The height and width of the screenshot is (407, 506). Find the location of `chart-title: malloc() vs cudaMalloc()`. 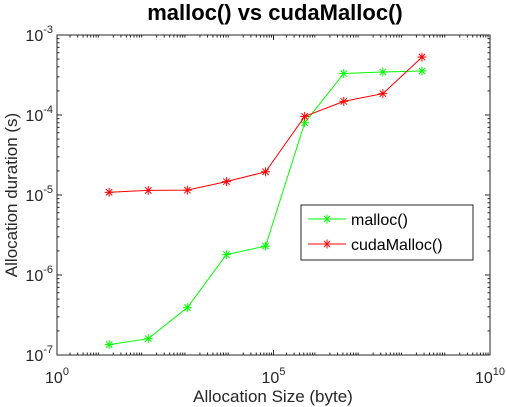

chart-title: malloc() vs cudaMalloc() is located at coordinates (275, 12).